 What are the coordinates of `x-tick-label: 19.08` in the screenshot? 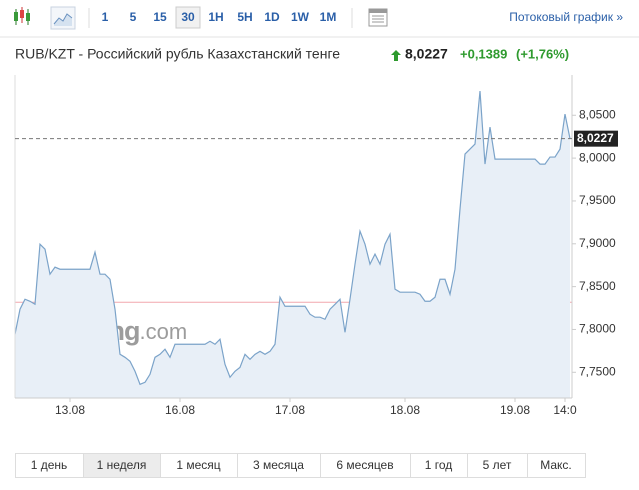 It's located at (515, 410).